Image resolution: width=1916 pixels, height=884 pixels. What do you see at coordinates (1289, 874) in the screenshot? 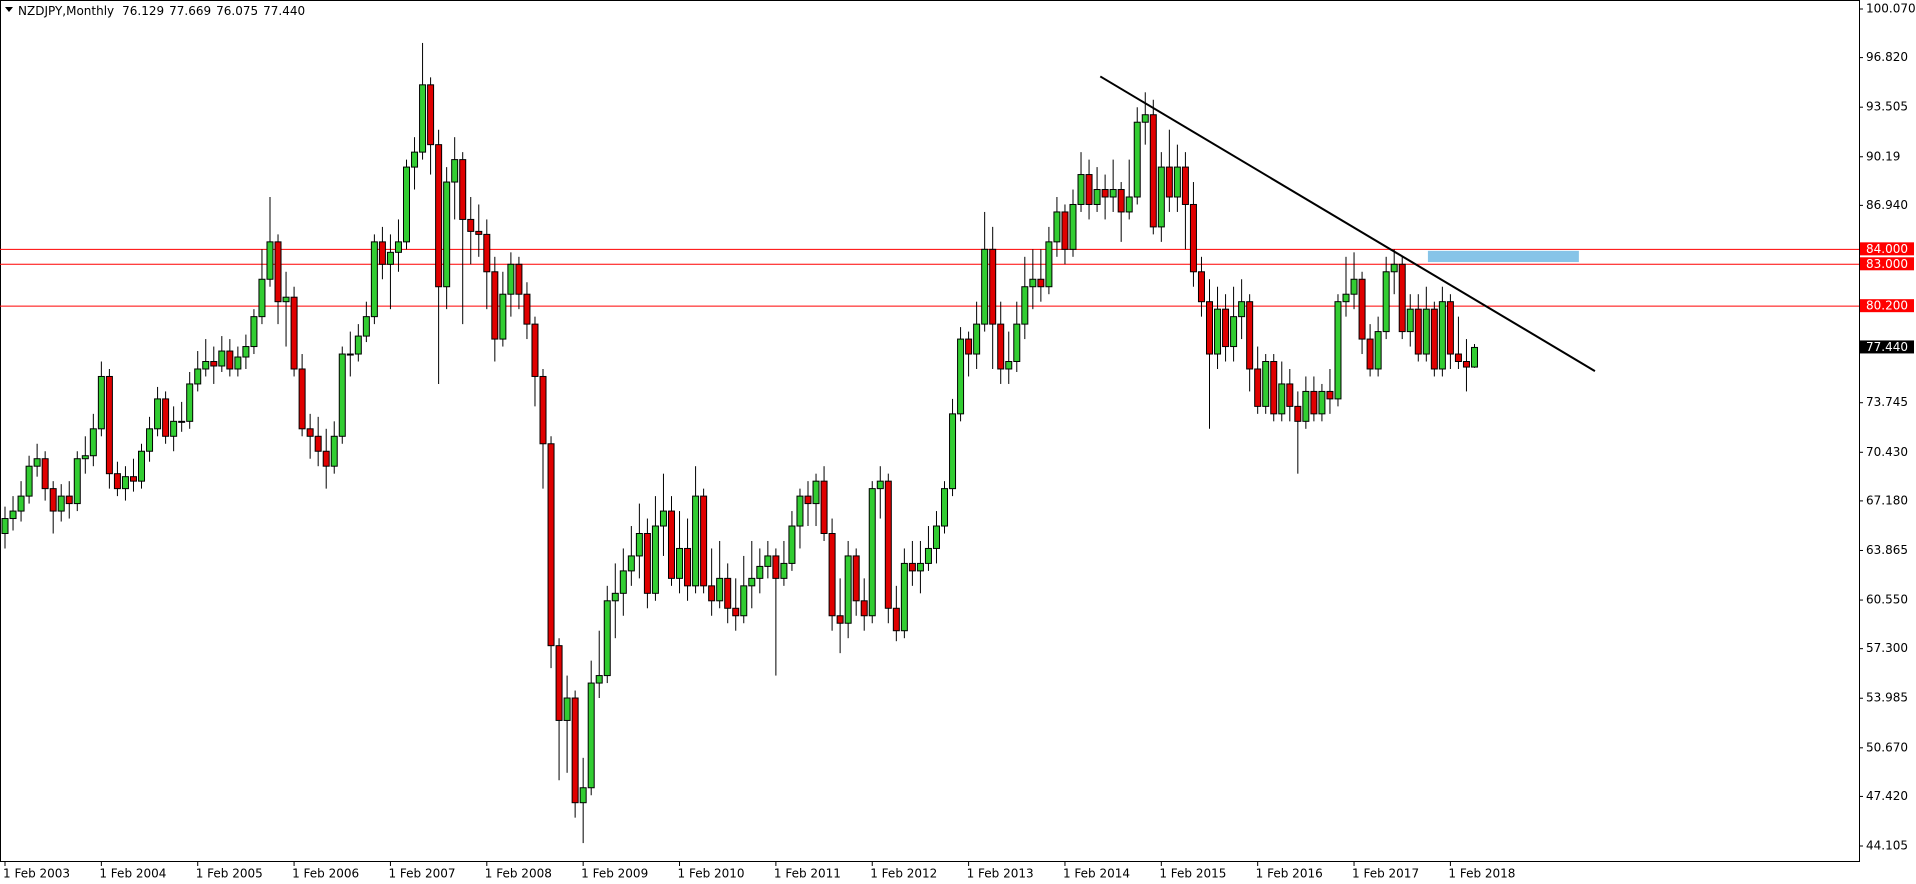
I see `x-tick-label: 1 Feb 2016` at bounding box center [1289, 874].